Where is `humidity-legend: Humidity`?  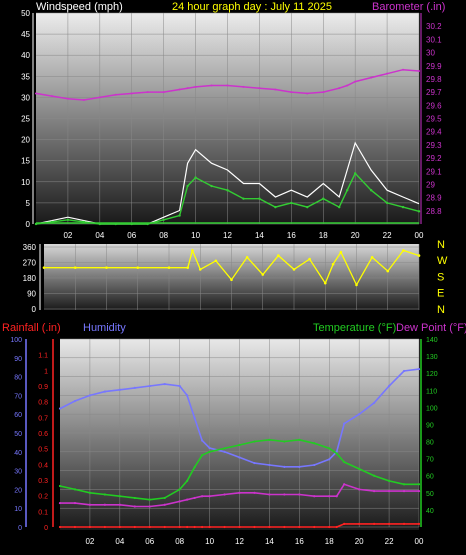 humidity-legend: Humidity is located at coordinates (104, 328).